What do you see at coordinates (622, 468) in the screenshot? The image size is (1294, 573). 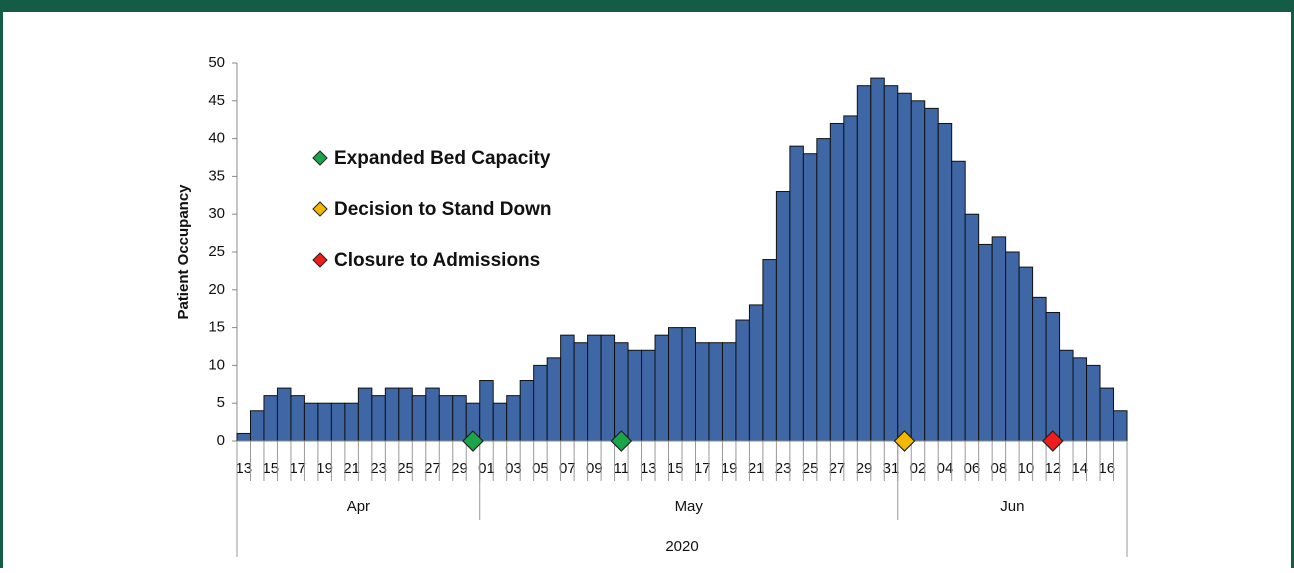 I see `x-tick-label: 11` at bounding box center [622, 468].